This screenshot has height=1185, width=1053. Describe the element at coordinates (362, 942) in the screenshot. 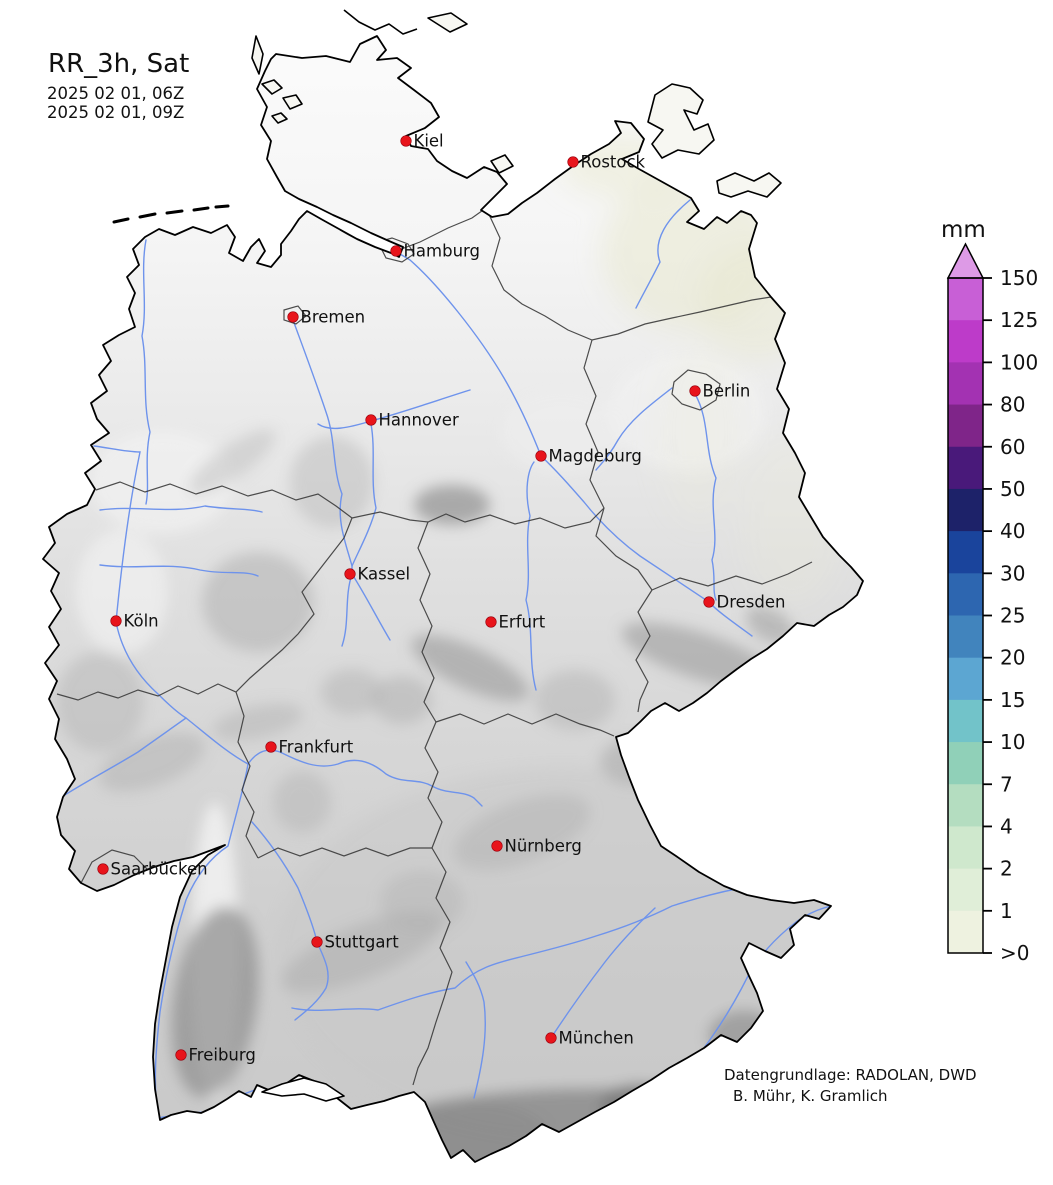

I see `city-label: Stuttgart` at that location.